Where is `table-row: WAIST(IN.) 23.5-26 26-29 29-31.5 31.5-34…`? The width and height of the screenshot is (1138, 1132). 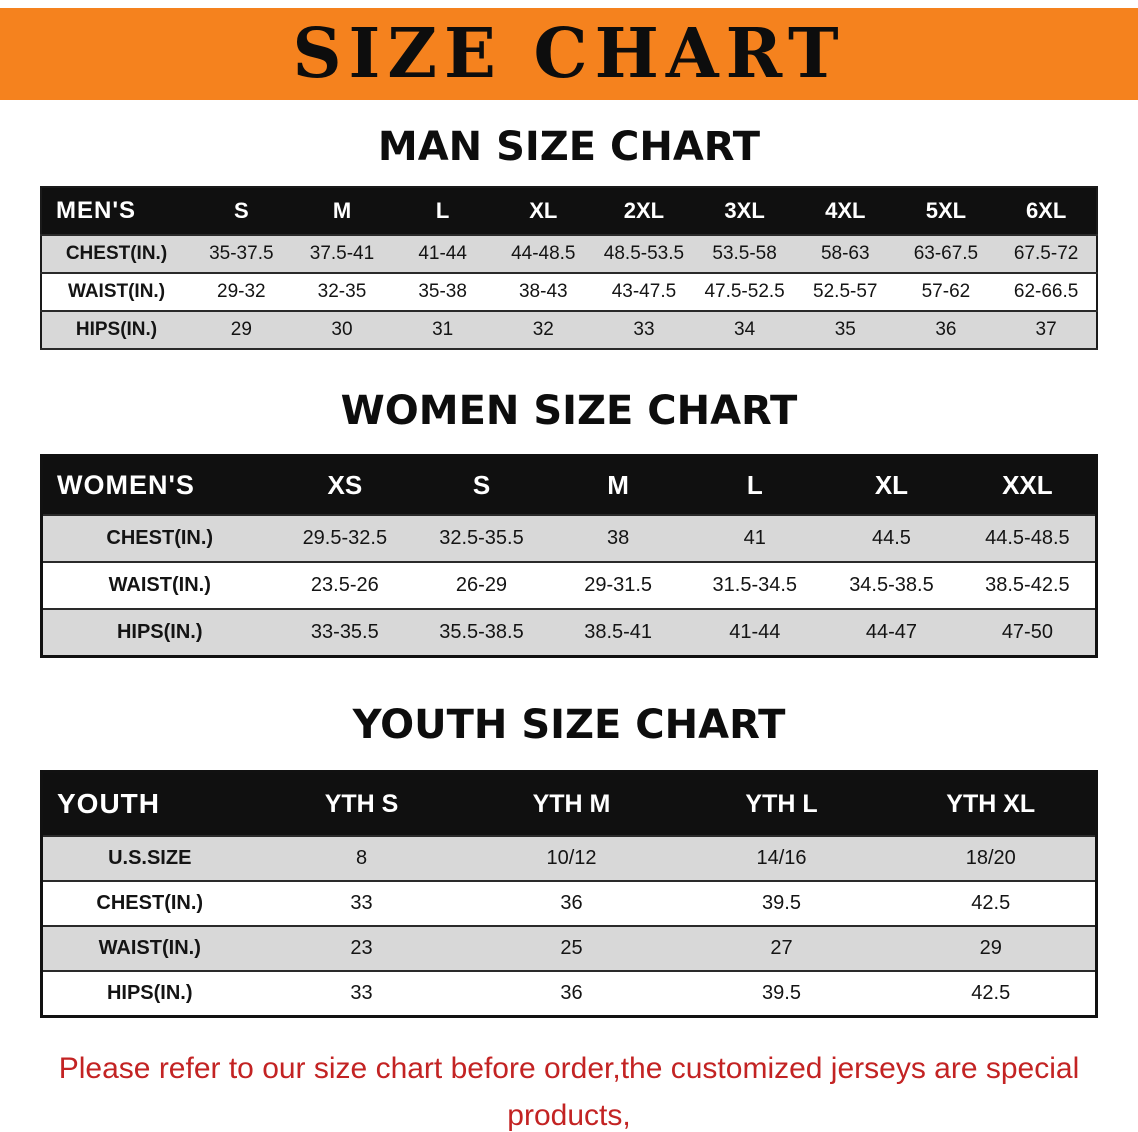
table-row: WAIST(IN.) 23.5-26 26-29 29-31.5 31.5-34… is located at coordinates (569, 585).